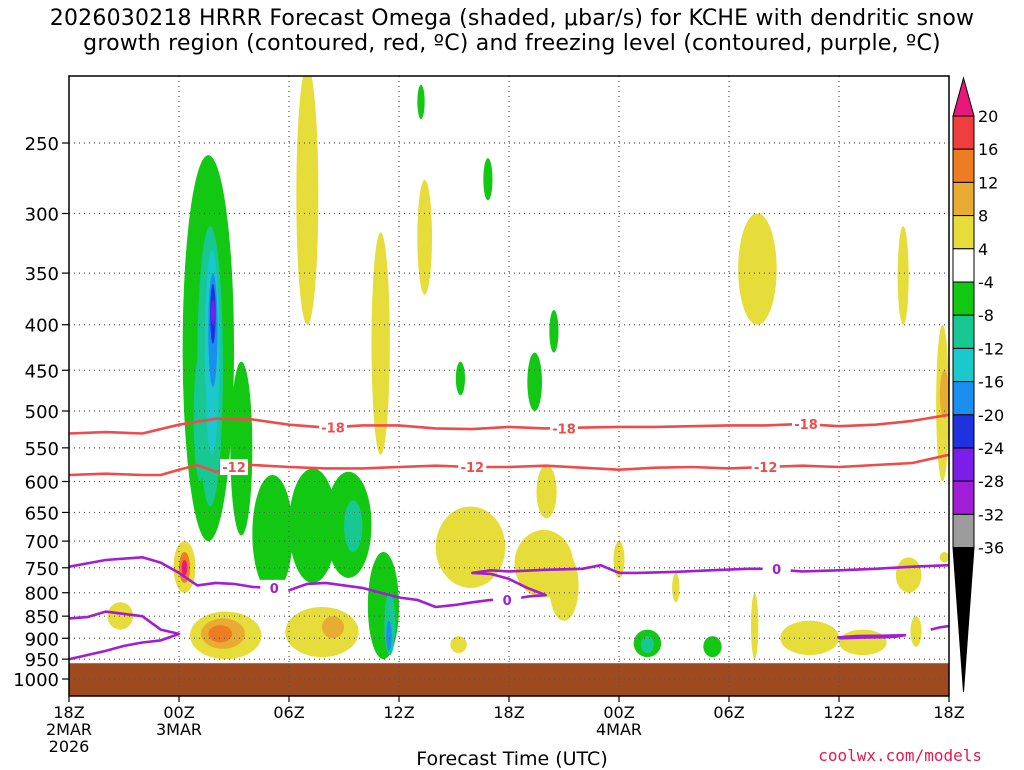  I want to click on x-tick-label: 3MAR, so click(179, 729).